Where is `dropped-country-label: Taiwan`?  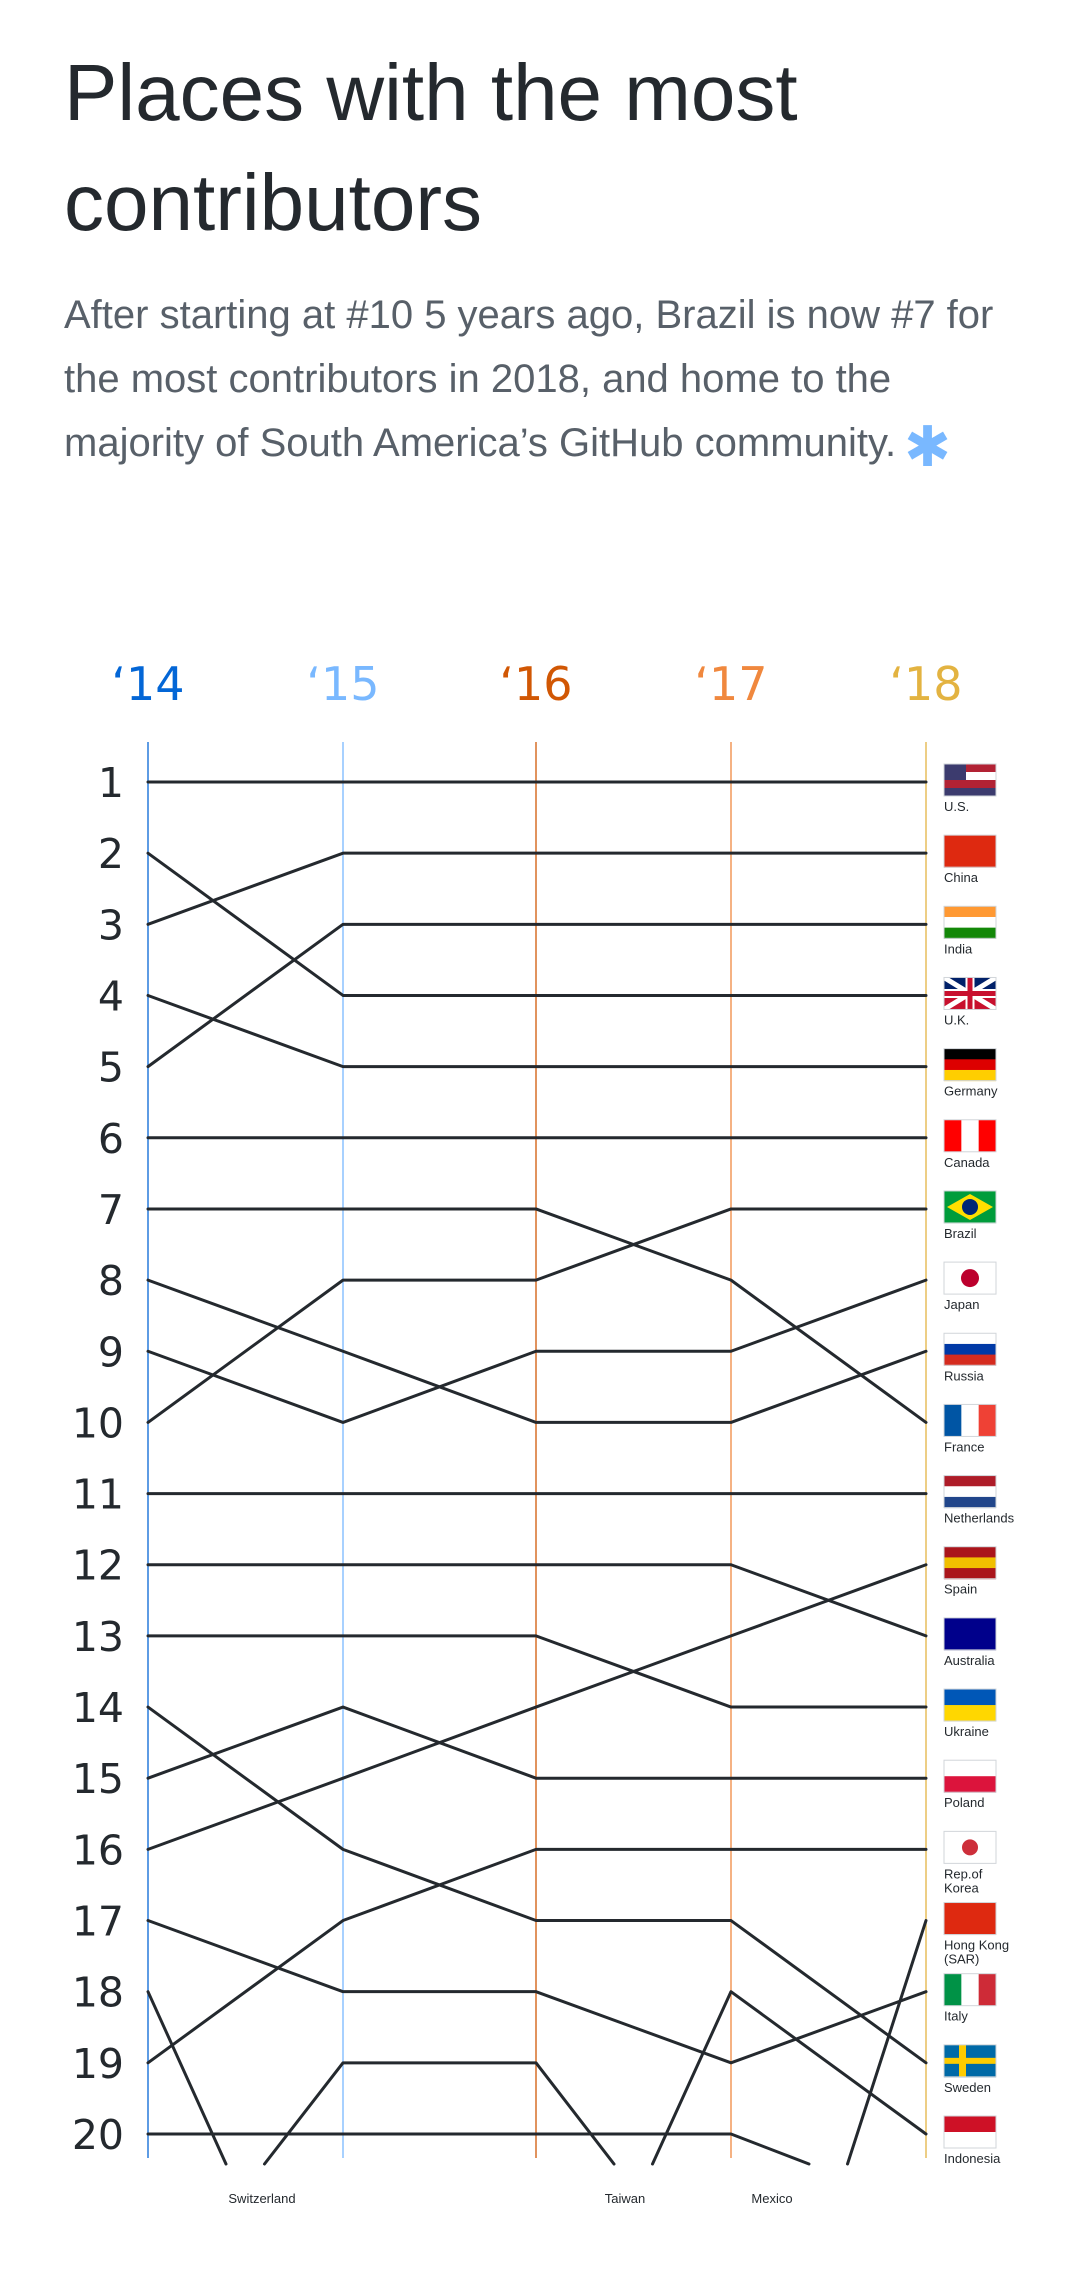
dropped-country-label: Taiwan is located at coordinates (625, 2198).